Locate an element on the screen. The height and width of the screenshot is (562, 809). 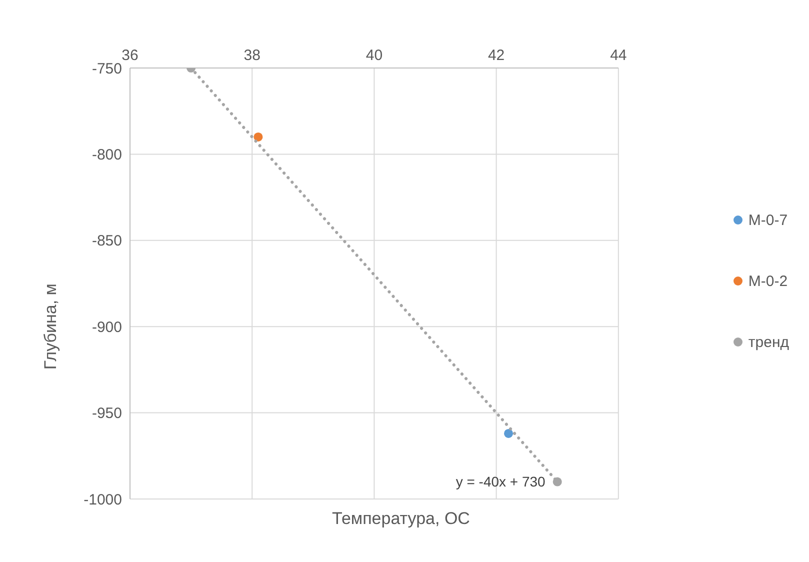
x-tick-label: 44 is located at coordinates (618, 55).